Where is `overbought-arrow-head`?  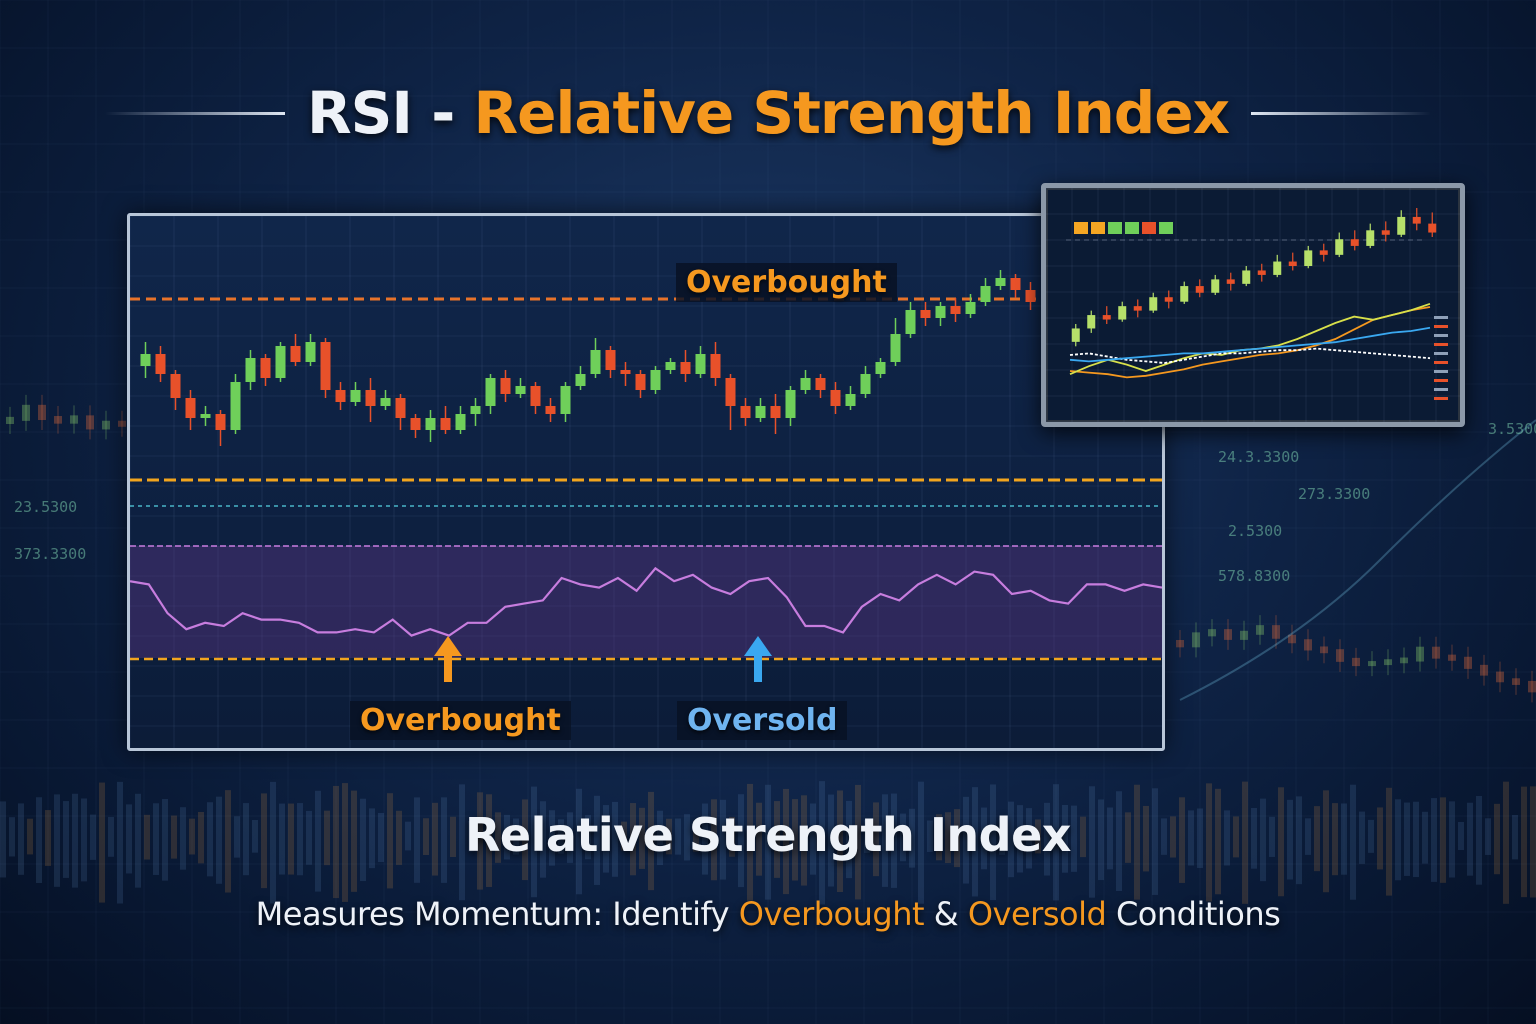 overbought-arrow-head is located at coordinates (448, 646).